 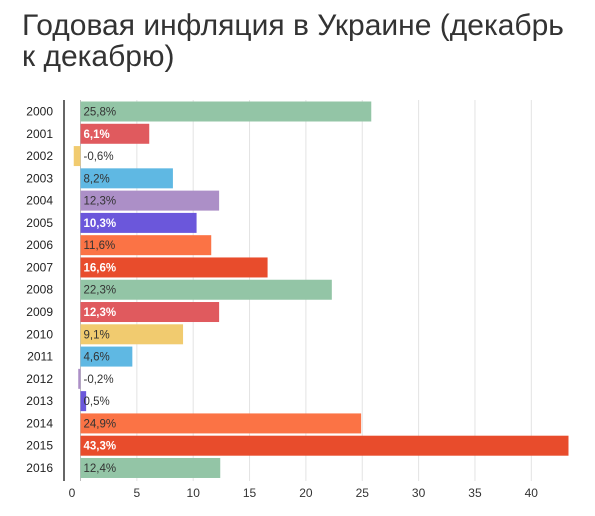 I want to click on y-tick-label-2007: 2007, so click(x=39, y=267).